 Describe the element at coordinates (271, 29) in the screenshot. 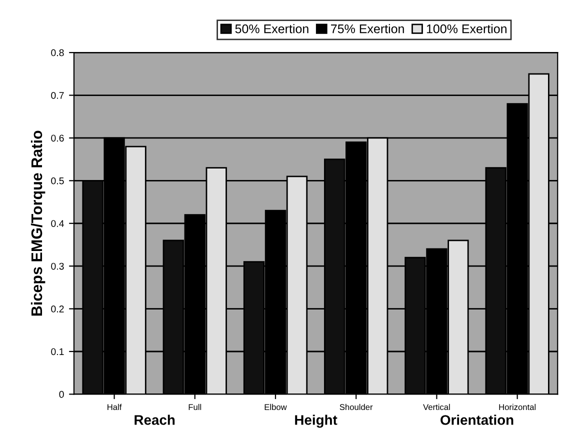

I see `legend-label: 50% Exertion` at that location.